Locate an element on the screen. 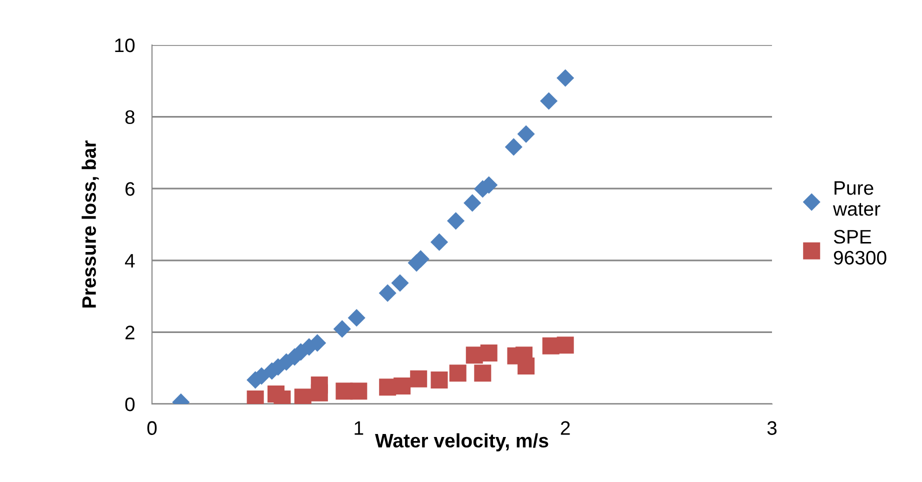 This screenshot has width=922, height=482. legend-label: Pure water is located at coordinates (856, 198).